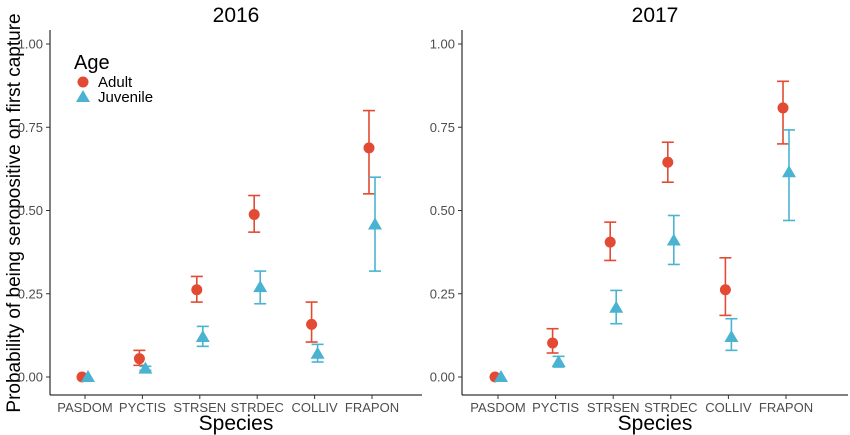 This screenshot has width=850, height=435. Describe the element at coordinates (655, 15) in the screenshot. I see `panel-title: 2017` at that location.